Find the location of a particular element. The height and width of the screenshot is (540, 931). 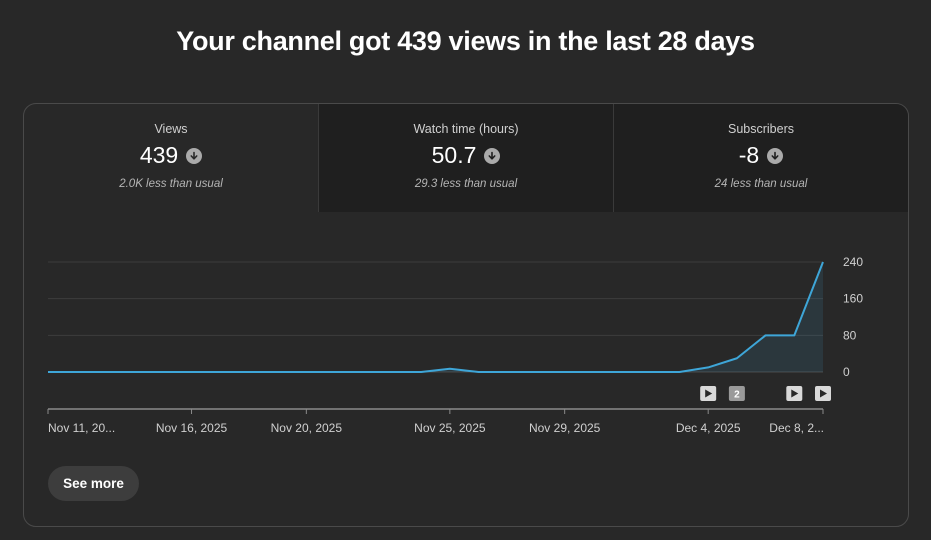

marker-count-label: 2 is located at coordinates (737, 395).